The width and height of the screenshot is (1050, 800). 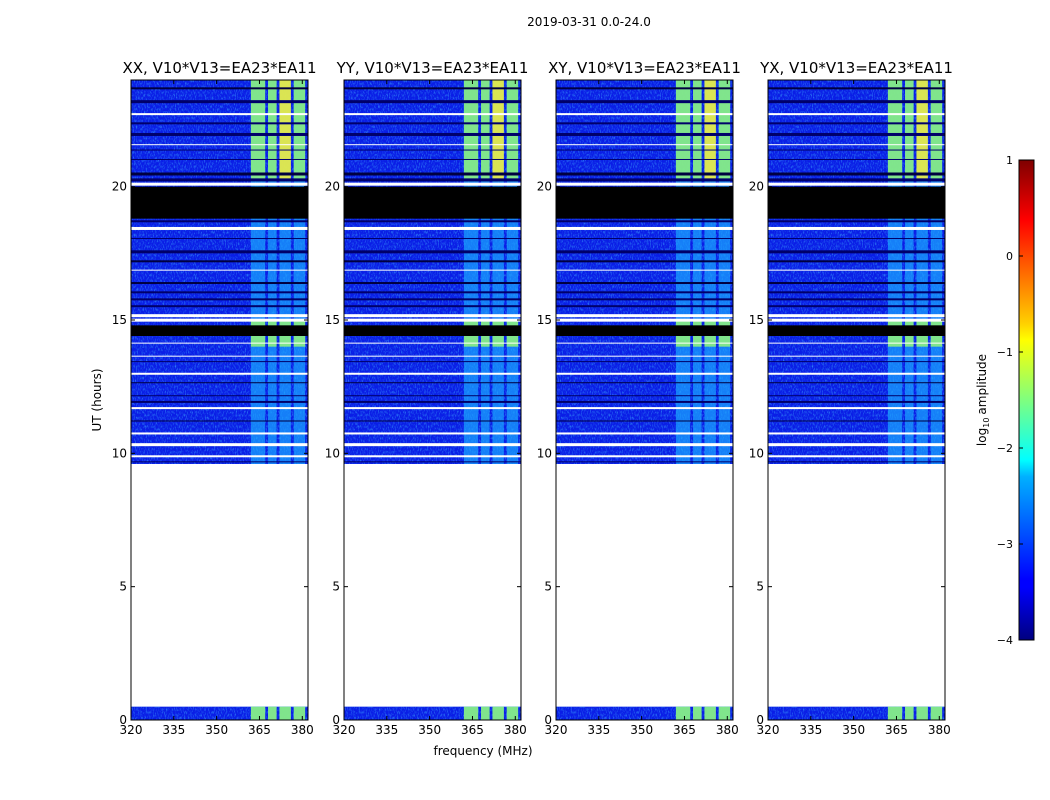 I want to click on figure-title: 2019-03-31 0.0-24.0, so click(x=589, y=22).